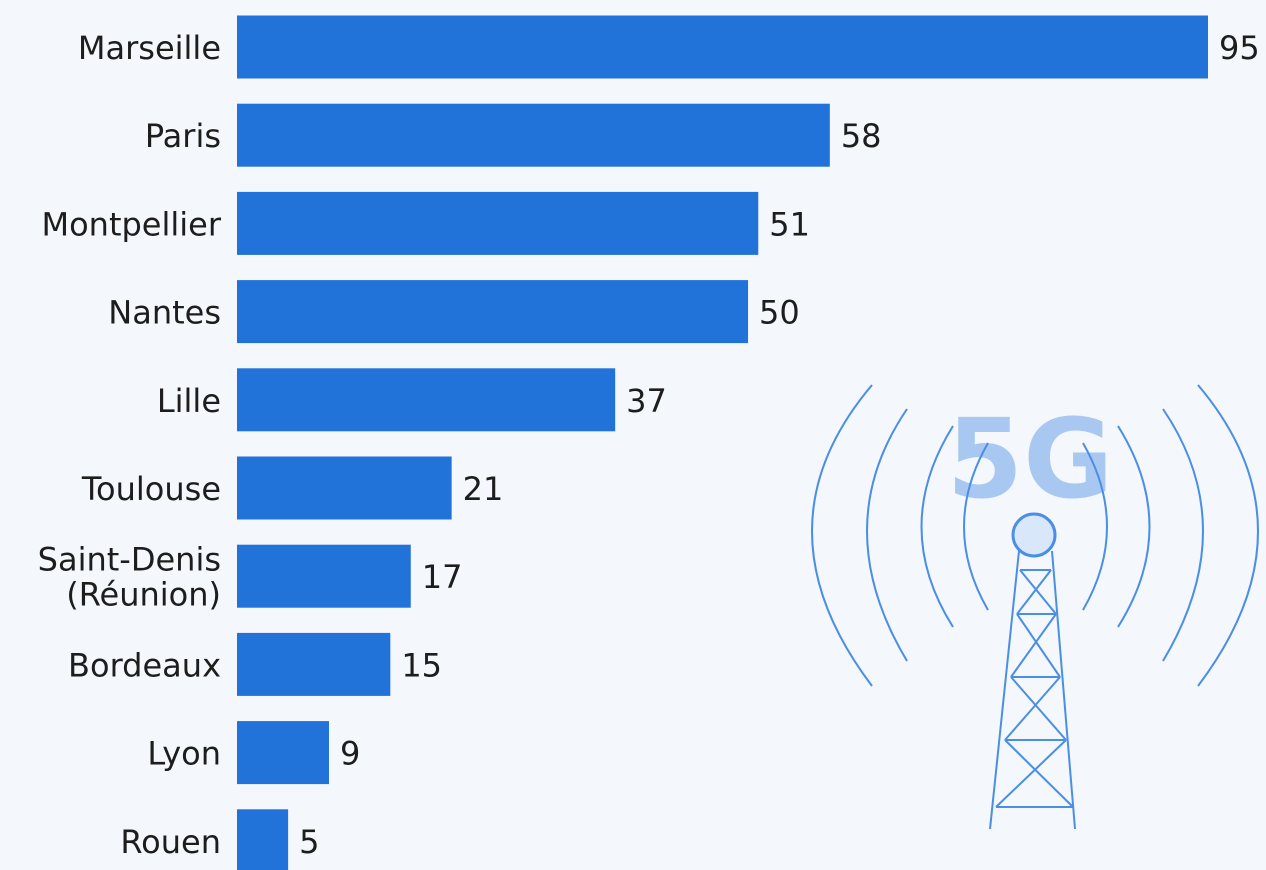 This screenshot has width=1266, height=870. What do you see at coordinates (144, 665) in the screenshot?
I see `category-label: Bordeaux` at bounding box center [144, 665].